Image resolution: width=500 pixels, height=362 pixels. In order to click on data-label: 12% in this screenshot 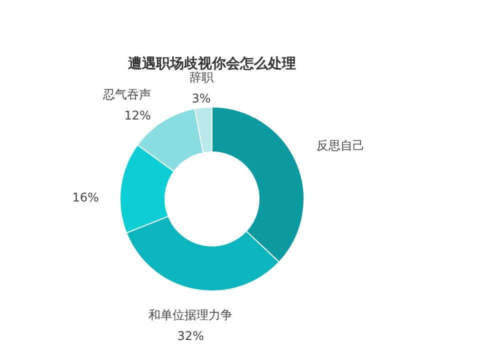, I will do `click(137, 115)`.